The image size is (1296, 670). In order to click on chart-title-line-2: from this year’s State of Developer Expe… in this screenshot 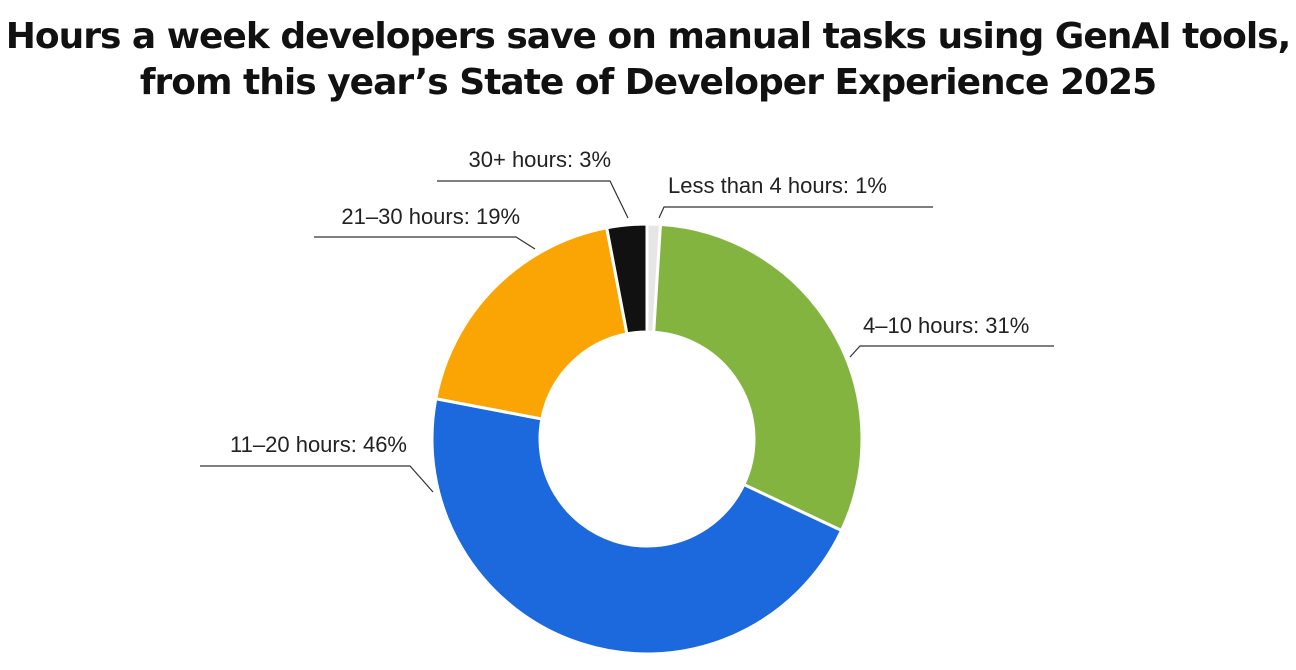, I will do `click(648, 82)`.